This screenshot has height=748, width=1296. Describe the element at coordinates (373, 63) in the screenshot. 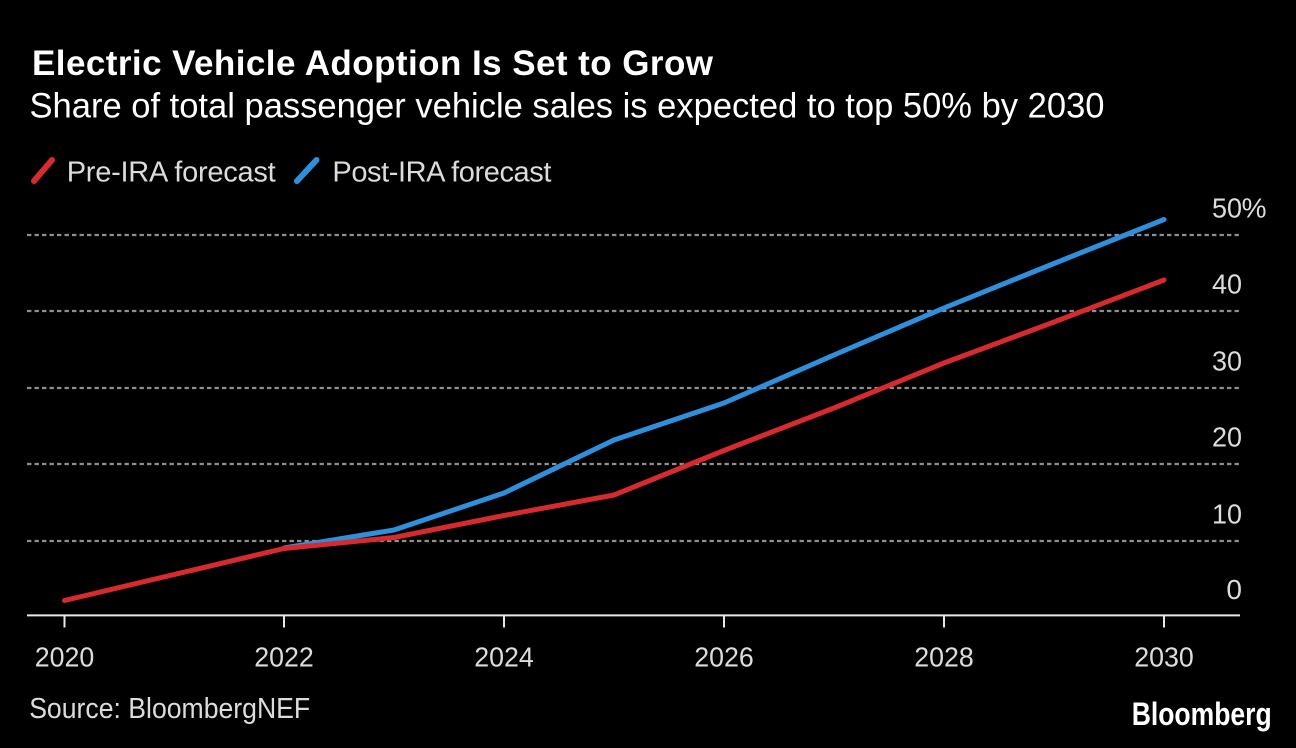

I see `svg-text:Electric Vehicle Adoption Is S: Electric Vehicle Adoption Is Set to Grow` at that location.